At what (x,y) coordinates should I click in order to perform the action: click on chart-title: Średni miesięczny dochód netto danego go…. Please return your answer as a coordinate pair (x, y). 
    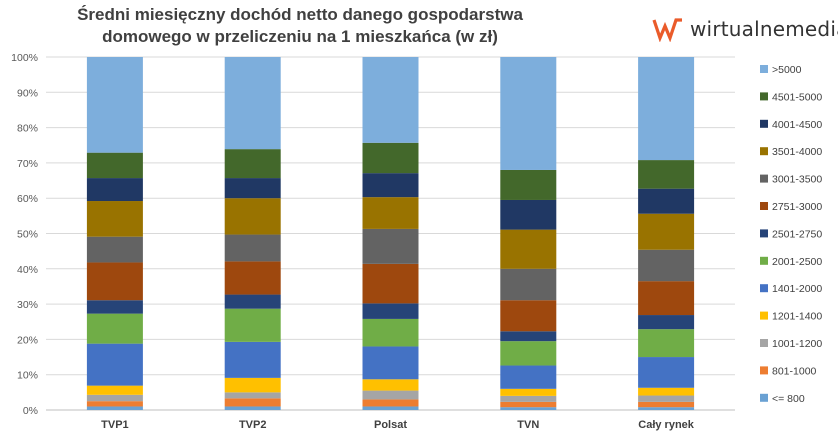
    Looking at the image, I should click on (300, 26).